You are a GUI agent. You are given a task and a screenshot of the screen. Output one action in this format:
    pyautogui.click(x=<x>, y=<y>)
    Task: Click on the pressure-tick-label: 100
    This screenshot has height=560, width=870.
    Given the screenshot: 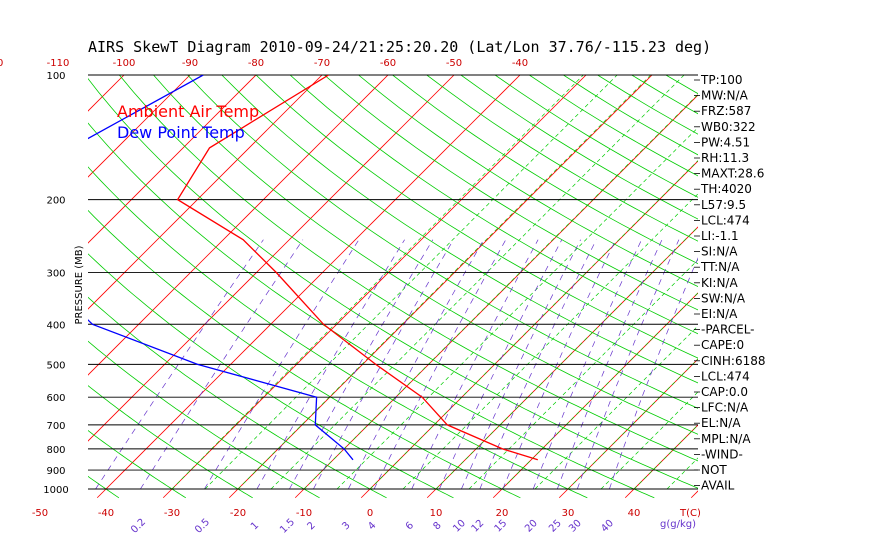 What is the action you would take?
    pyautogui.click(x=55, y=76)
    